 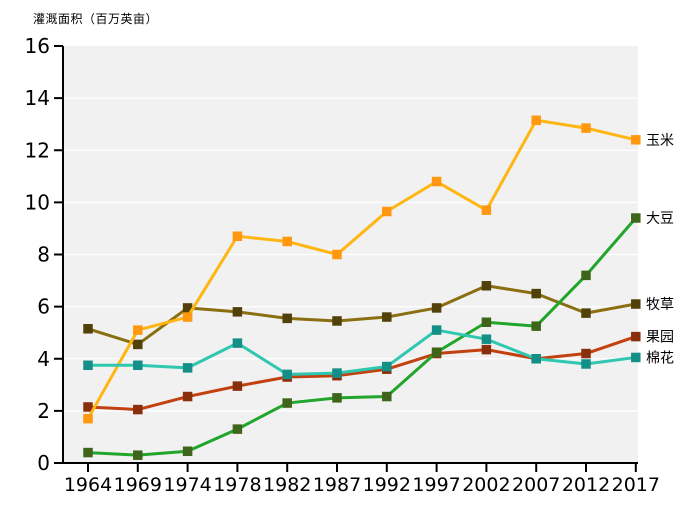 I want to click on x-tick-label: 2017, so click(x=636, y=485).